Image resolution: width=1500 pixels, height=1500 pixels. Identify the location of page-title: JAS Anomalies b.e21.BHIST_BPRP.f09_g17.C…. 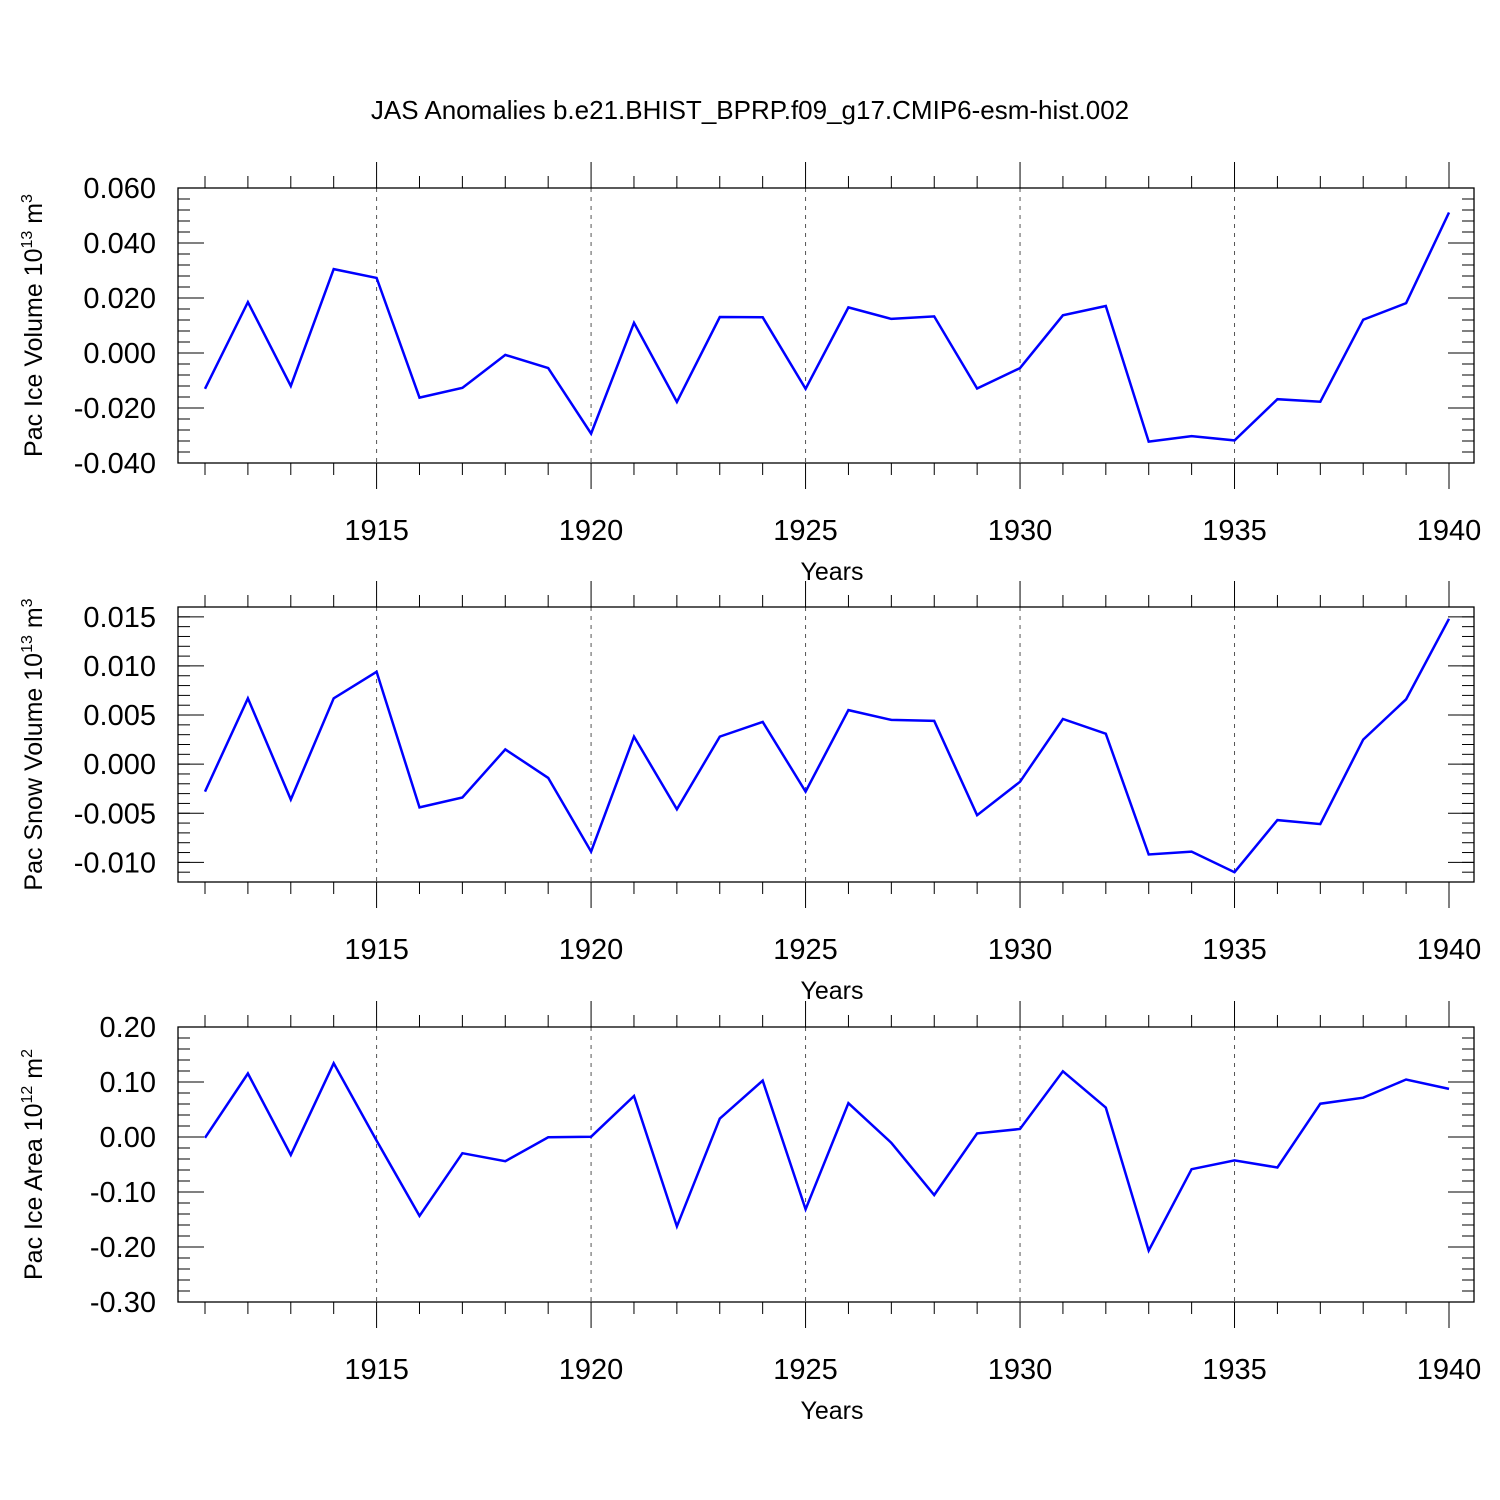
(750, 110).